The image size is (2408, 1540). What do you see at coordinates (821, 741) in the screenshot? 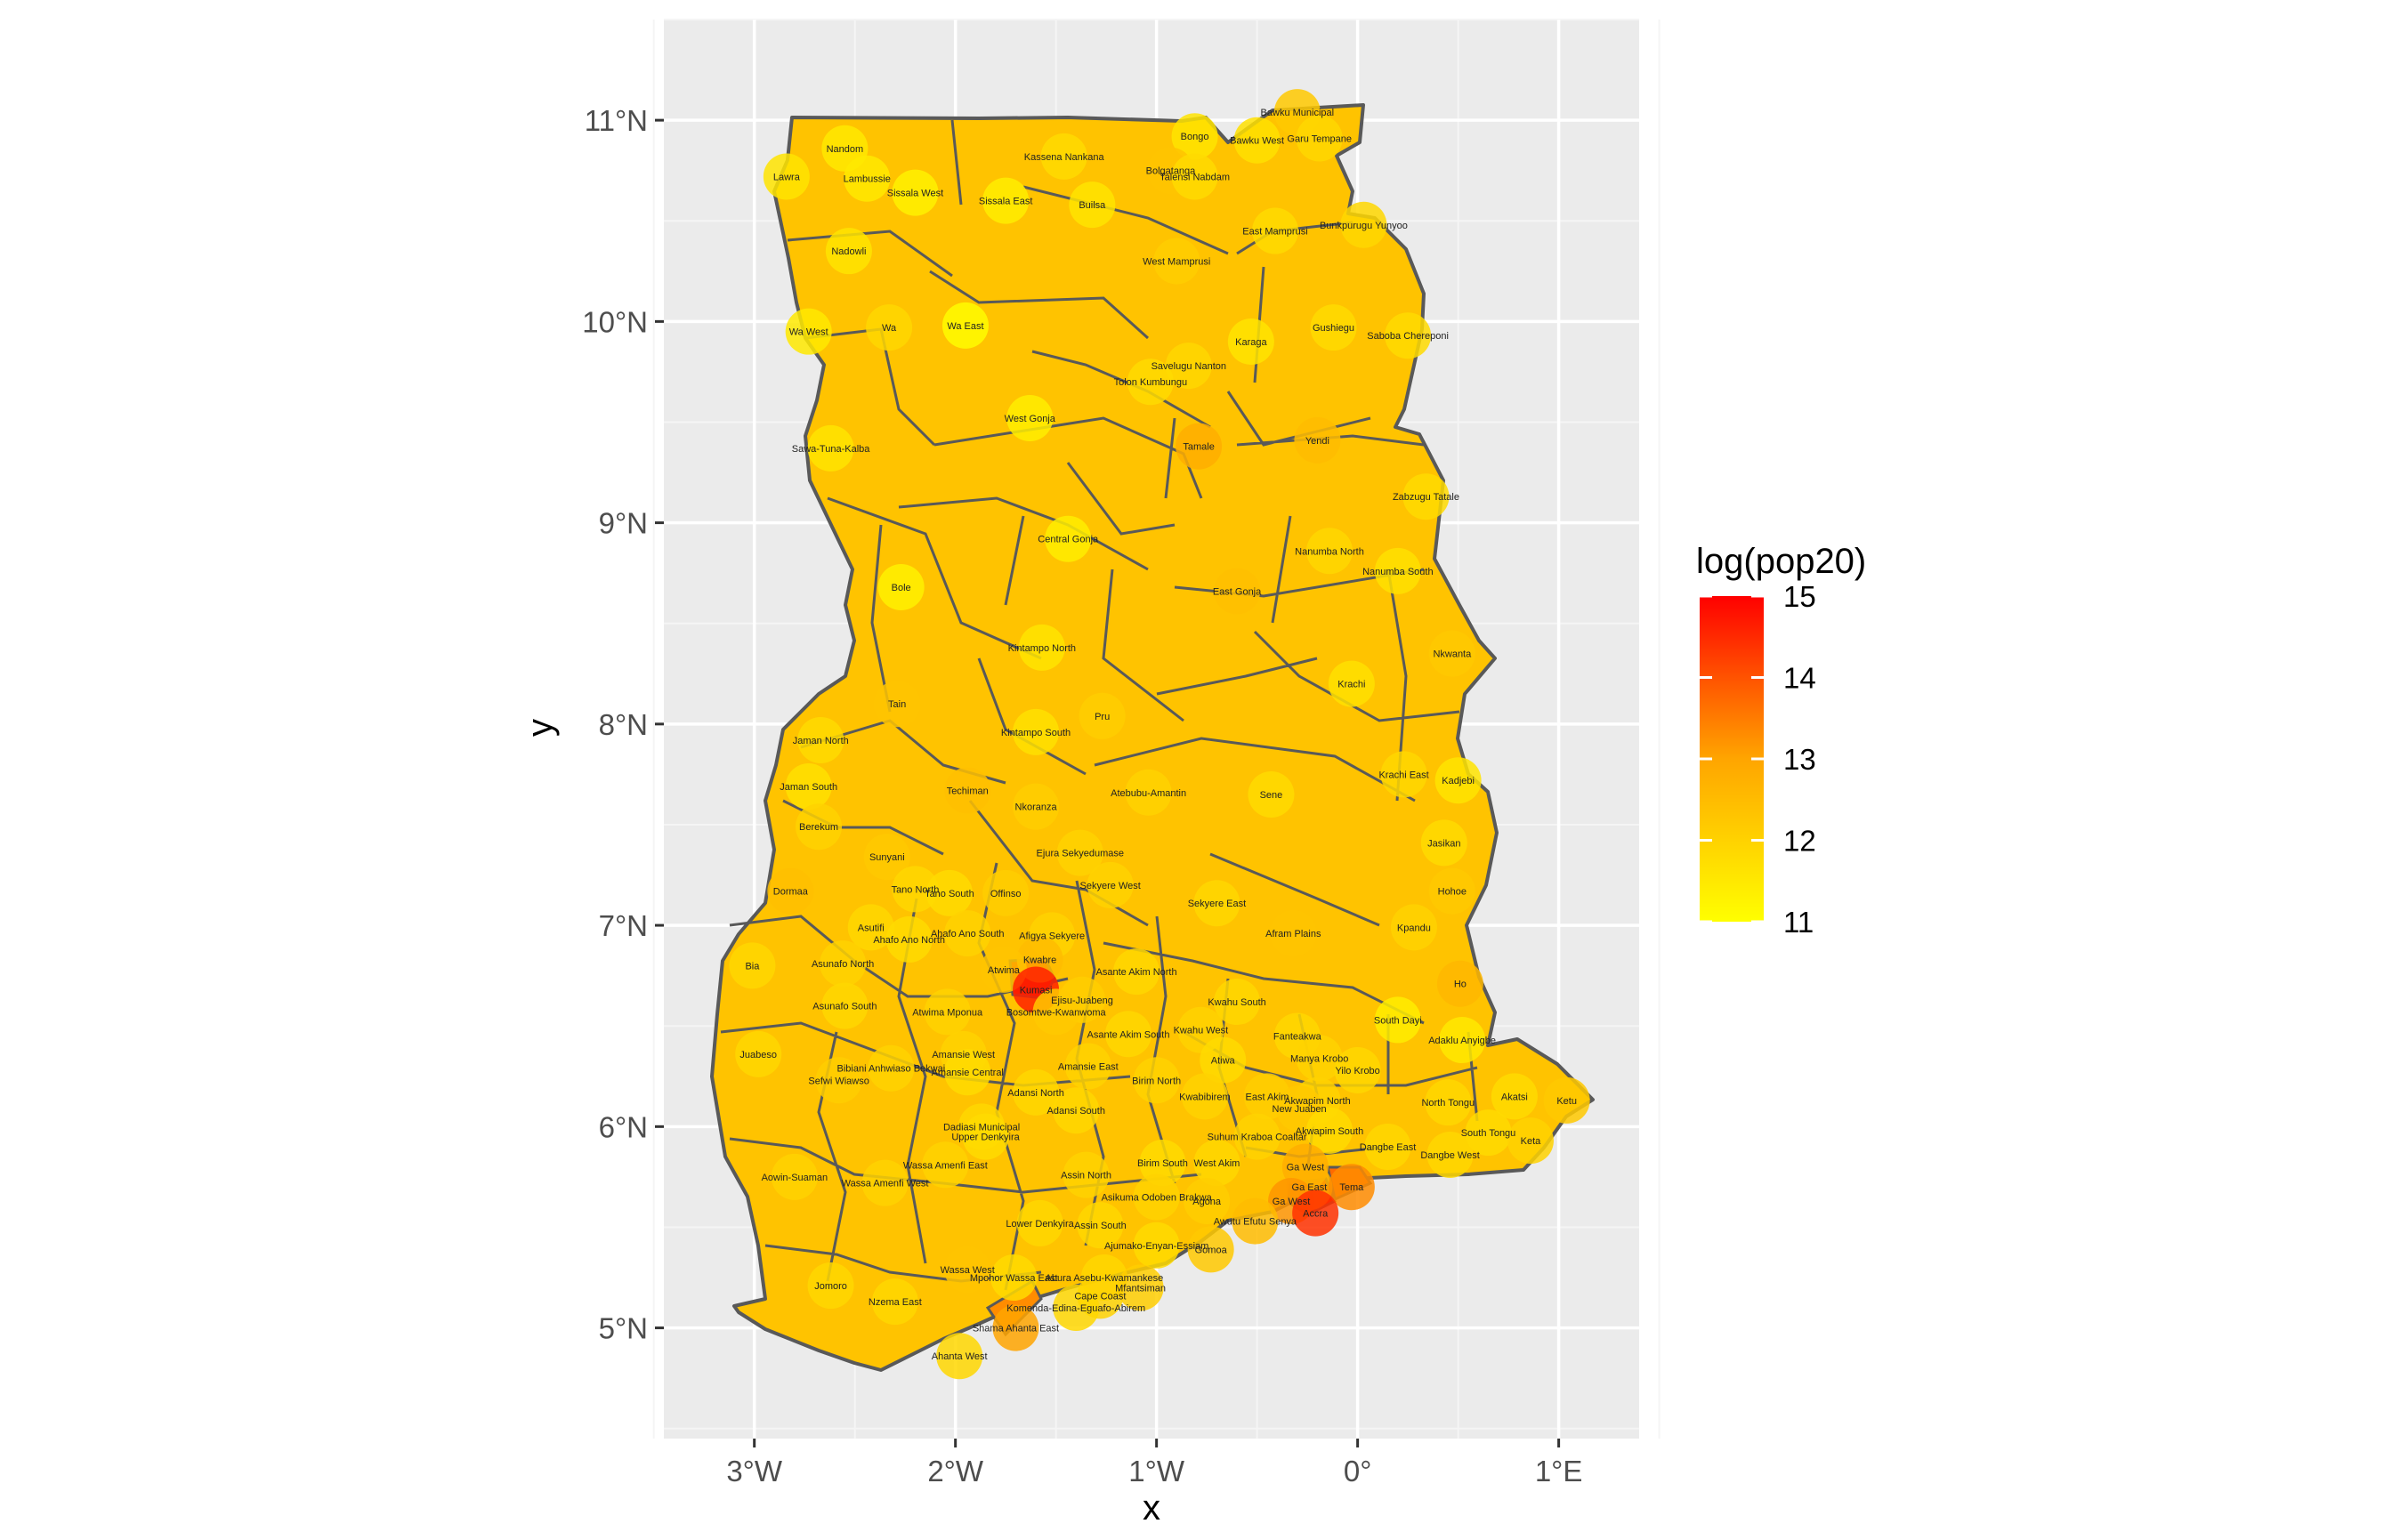
I see `district-label: Jaman North` at bounding box center [821, 741].